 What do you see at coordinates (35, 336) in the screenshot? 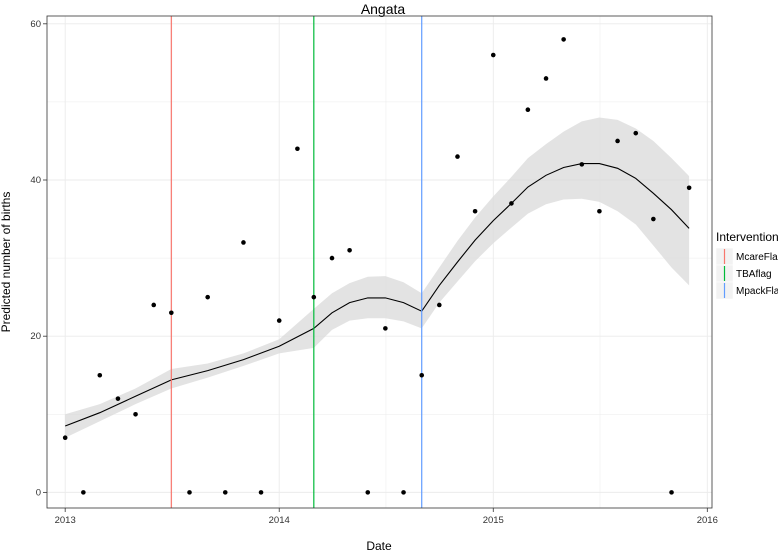
I see `y-tick-label: 20` at bounding box center [35, 336].